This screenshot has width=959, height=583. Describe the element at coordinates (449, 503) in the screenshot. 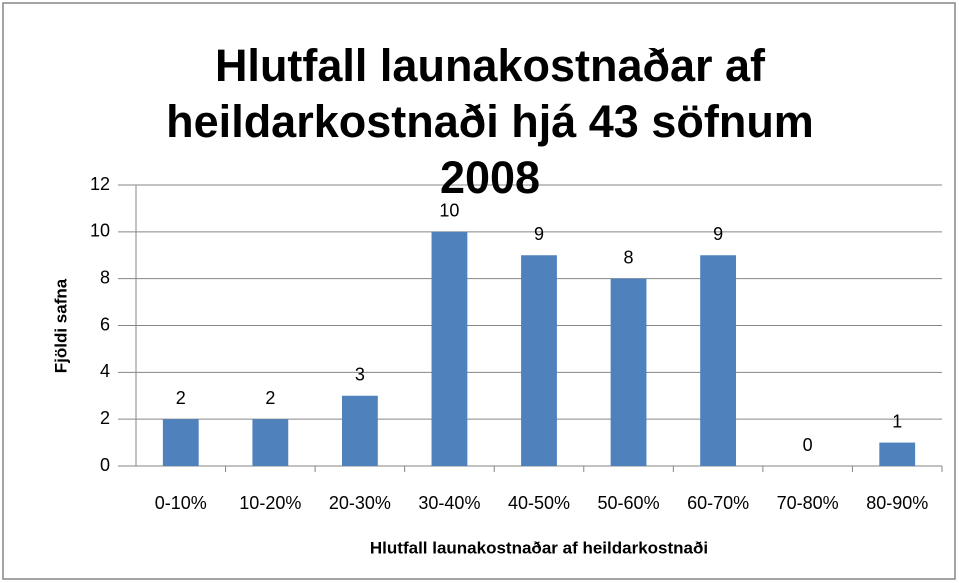

I see `x-tick-label: 30-40%` at that location.